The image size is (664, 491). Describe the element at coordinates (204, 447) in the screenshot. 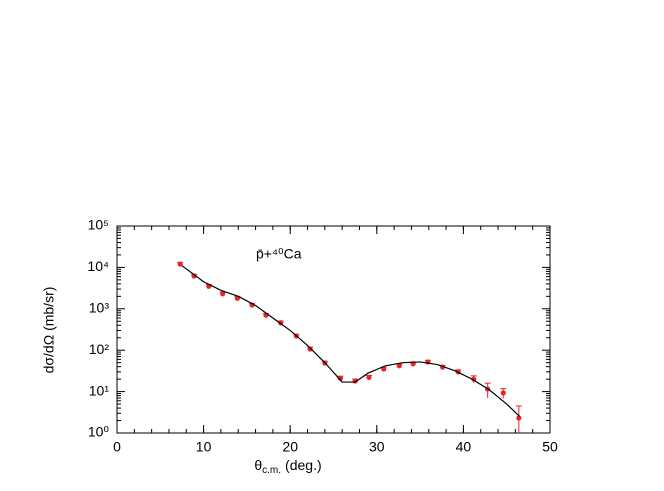

I see `x-tick-label: 10` at that location.